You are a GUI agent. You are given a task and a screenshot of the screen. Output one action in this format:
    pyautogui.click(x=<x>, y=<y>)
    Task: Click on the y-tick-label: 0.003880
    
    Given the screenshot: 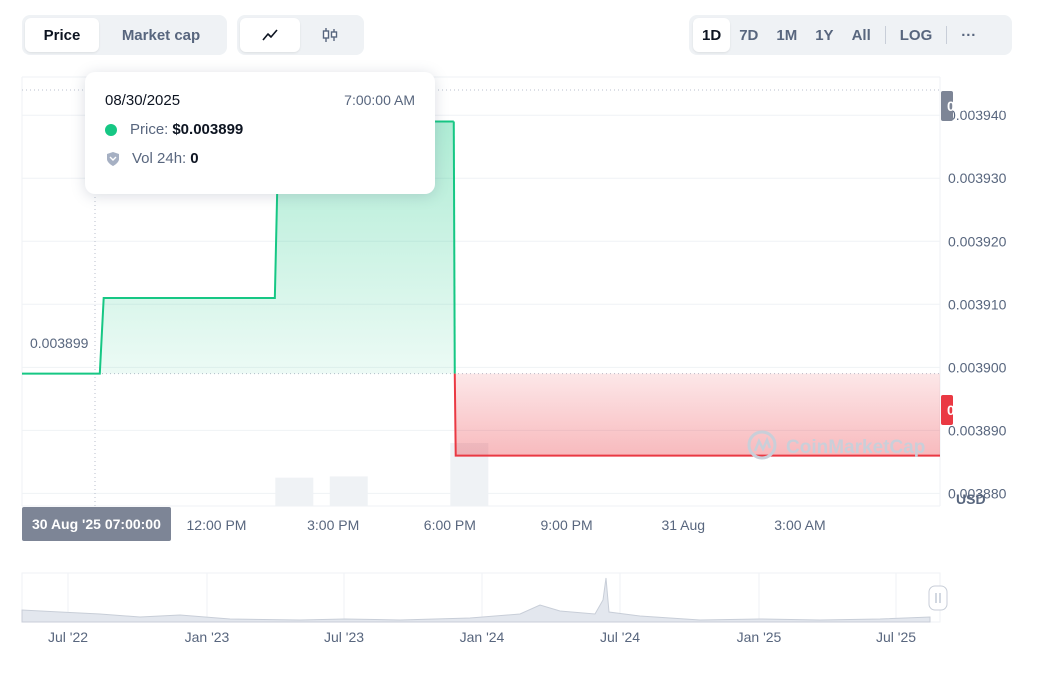 What is the action you would take?
    pyautogui.click(x=977, y=493)
    